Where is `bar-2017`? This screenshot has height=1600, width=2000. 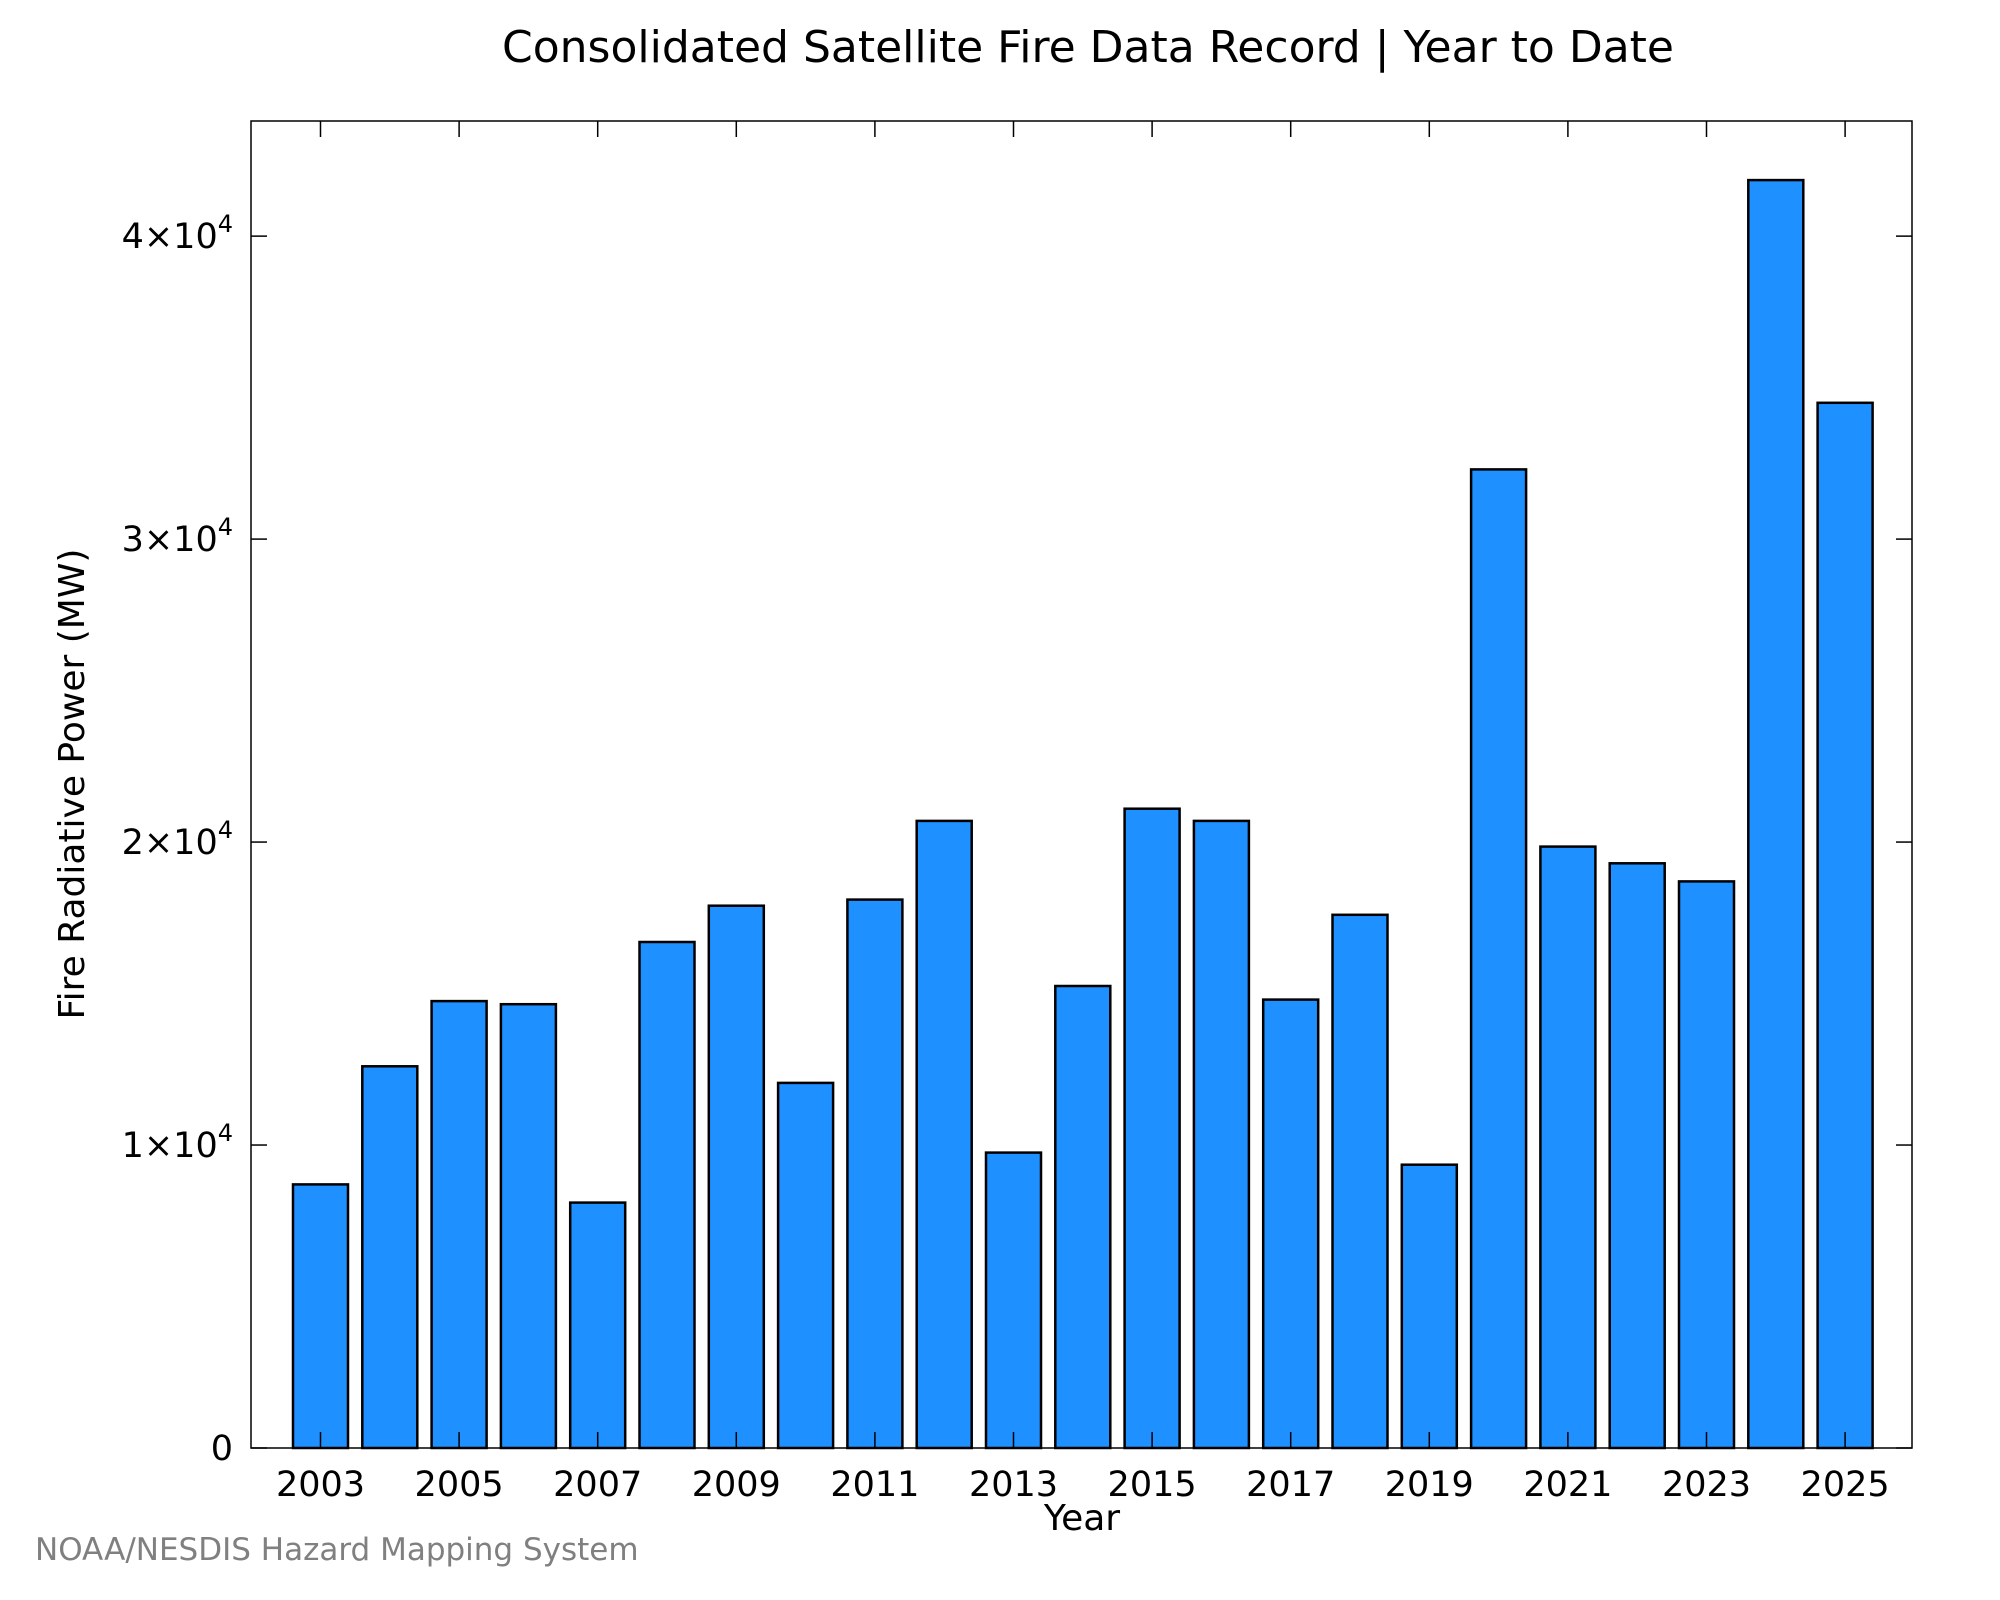
bar-2017 is located at coordinates (1290, 1224).